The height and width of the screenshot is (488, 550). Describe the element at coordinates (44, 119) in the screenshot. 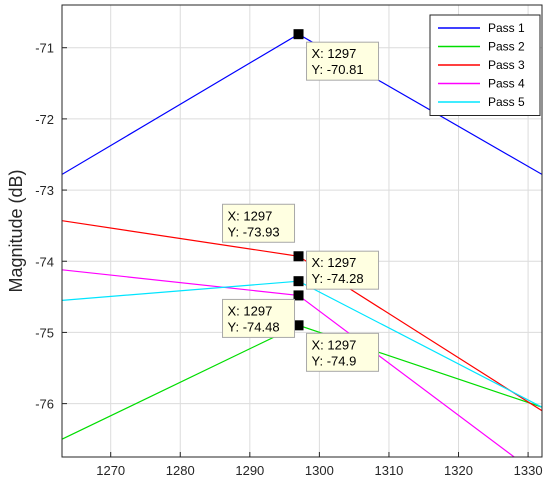

I see `y-tick-label: -72` at that location.